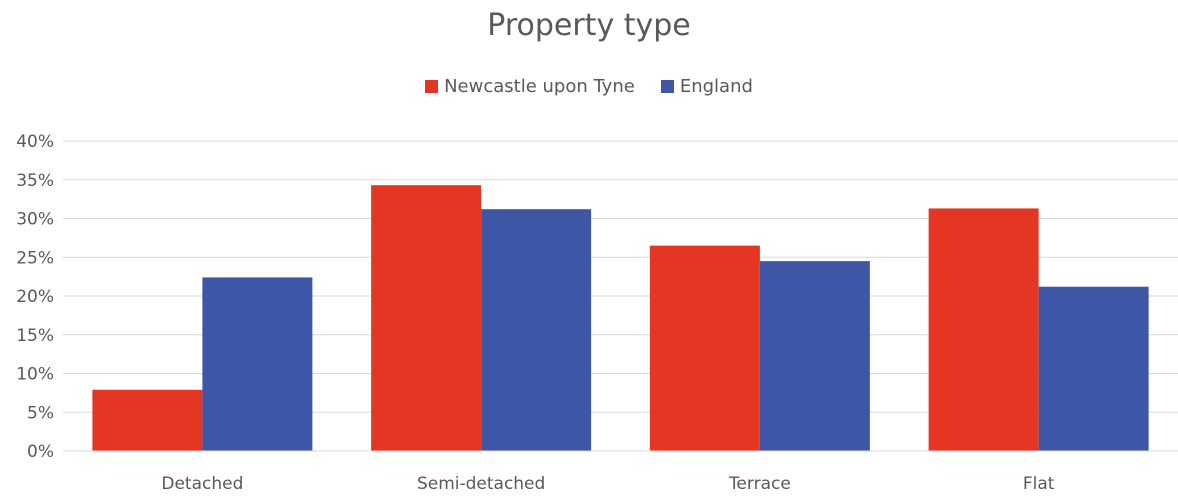  What do you see at coordinates (759, 484) in the screenshot?
I see `x-tick-label: Terrace` at bounding box center [759, 484].